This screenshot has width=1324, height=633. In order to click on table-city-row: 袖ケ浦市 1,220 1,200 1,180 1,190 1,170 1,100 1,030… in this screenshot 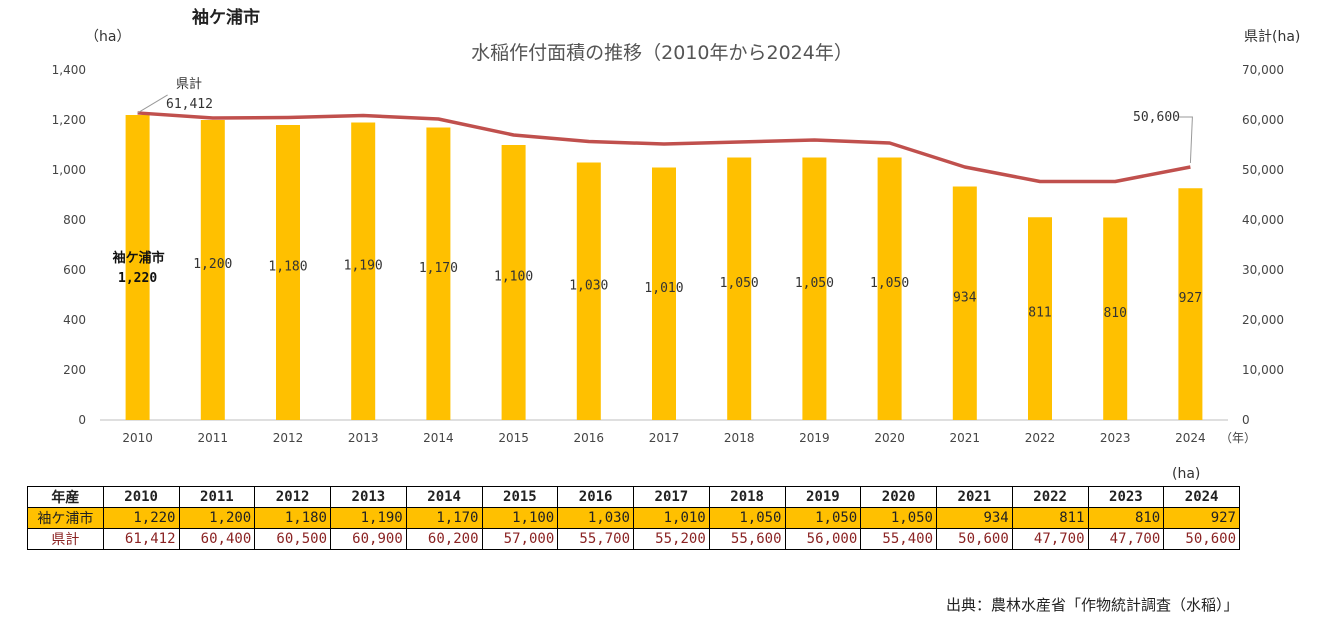, I will do `click(633, 518)`.